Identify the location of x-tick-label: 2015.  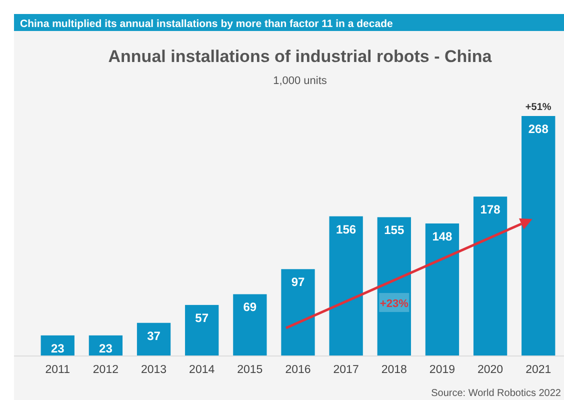
(250, 370).